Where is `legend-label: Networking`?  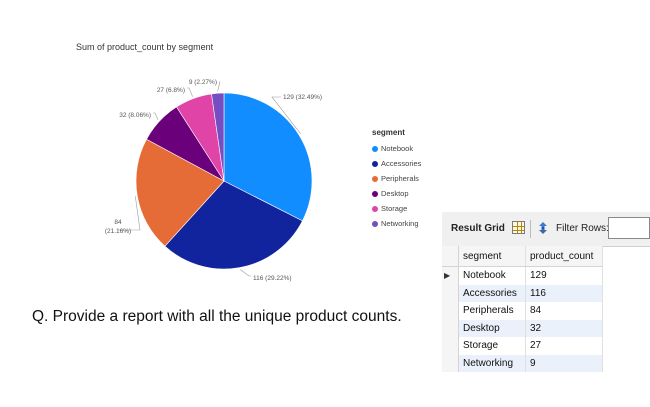 legend-label: Networking is located at coordinates (400, 223).